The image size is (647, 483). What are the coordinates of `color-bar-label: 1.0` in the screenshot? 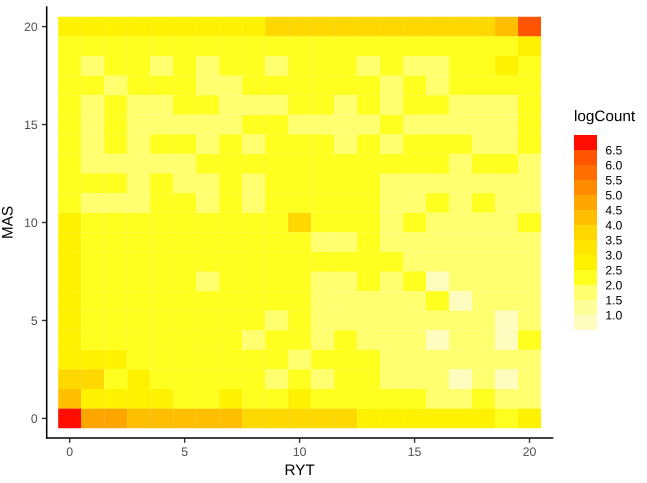 It's located at (614, 315).